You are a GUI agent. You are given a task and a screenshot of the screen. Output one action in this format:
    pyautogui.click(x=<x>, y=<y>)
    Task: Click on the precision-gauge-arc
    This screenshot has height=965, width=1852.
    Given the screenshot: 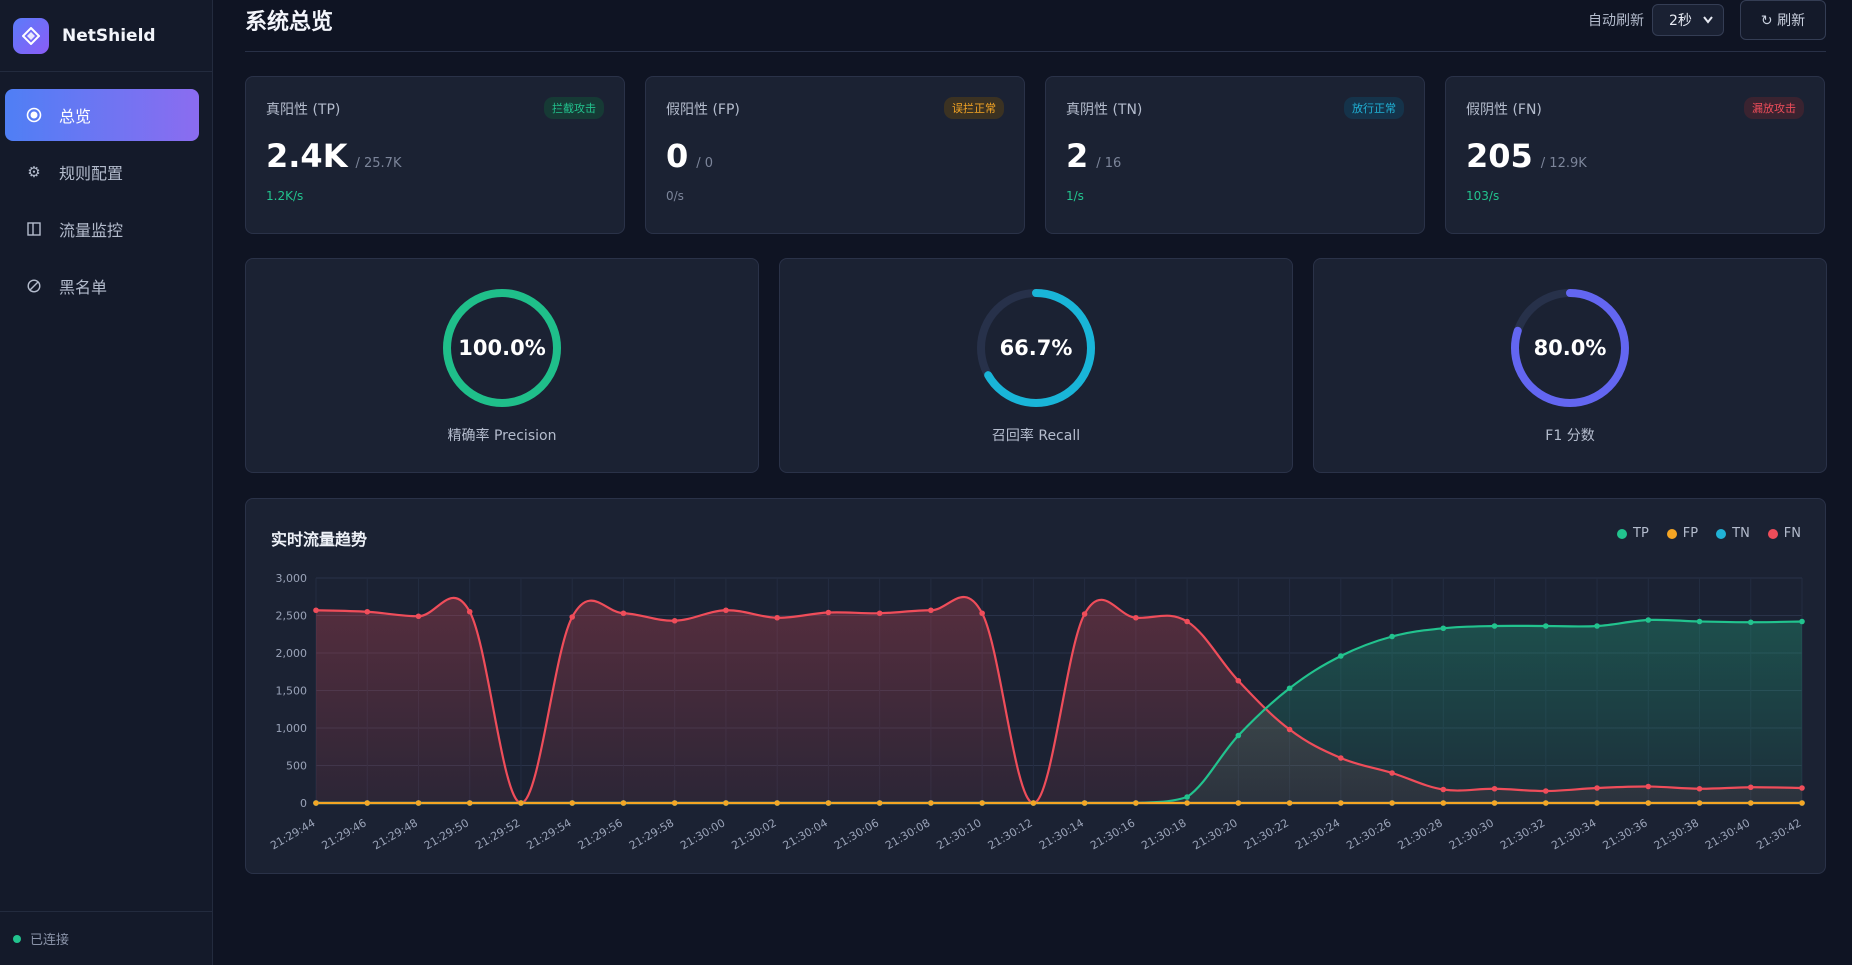 What is the action you would take?
    pyautogui.click(x=502, y=348)
    